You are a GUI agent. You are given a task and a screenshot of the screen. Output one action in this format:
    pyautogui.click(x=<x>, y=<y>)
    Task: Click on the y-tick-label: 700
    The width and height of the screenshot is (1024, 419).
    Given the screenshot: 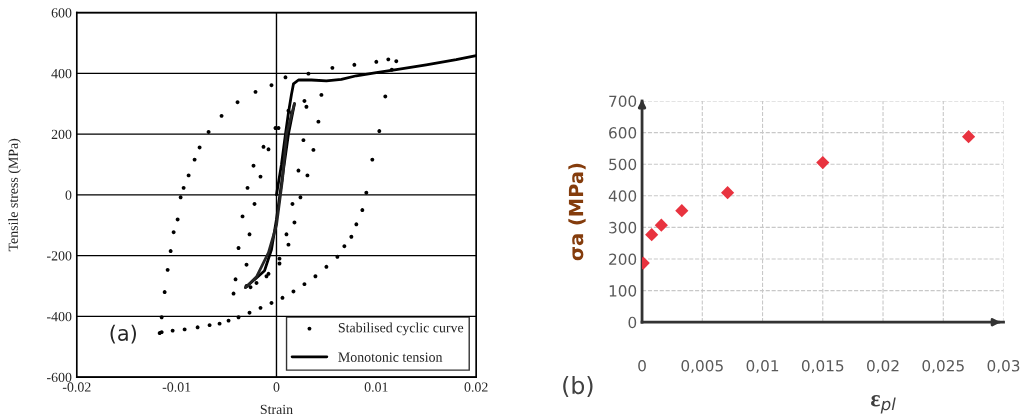 What is the action you would take?
    pyautogui.click(x=623, y=101)
    